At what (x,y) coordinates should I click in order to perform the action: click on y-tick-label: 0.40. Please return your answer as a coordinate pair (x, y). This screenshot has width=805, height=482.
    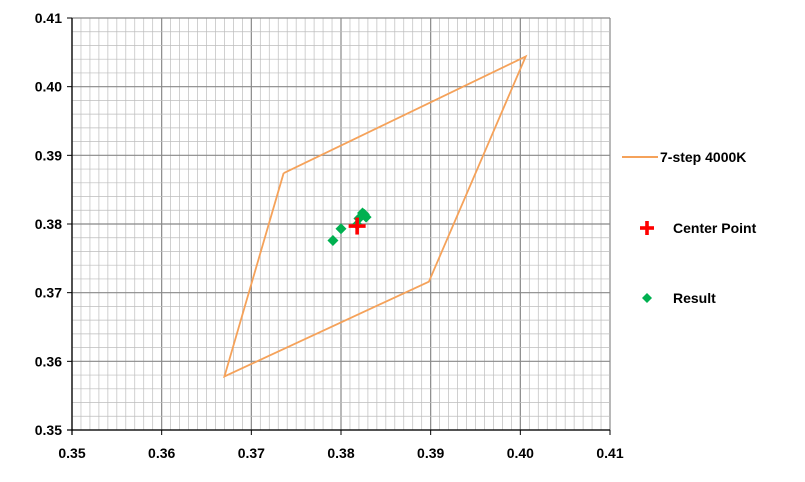
    Looking at the image, I should click on (48, 87).